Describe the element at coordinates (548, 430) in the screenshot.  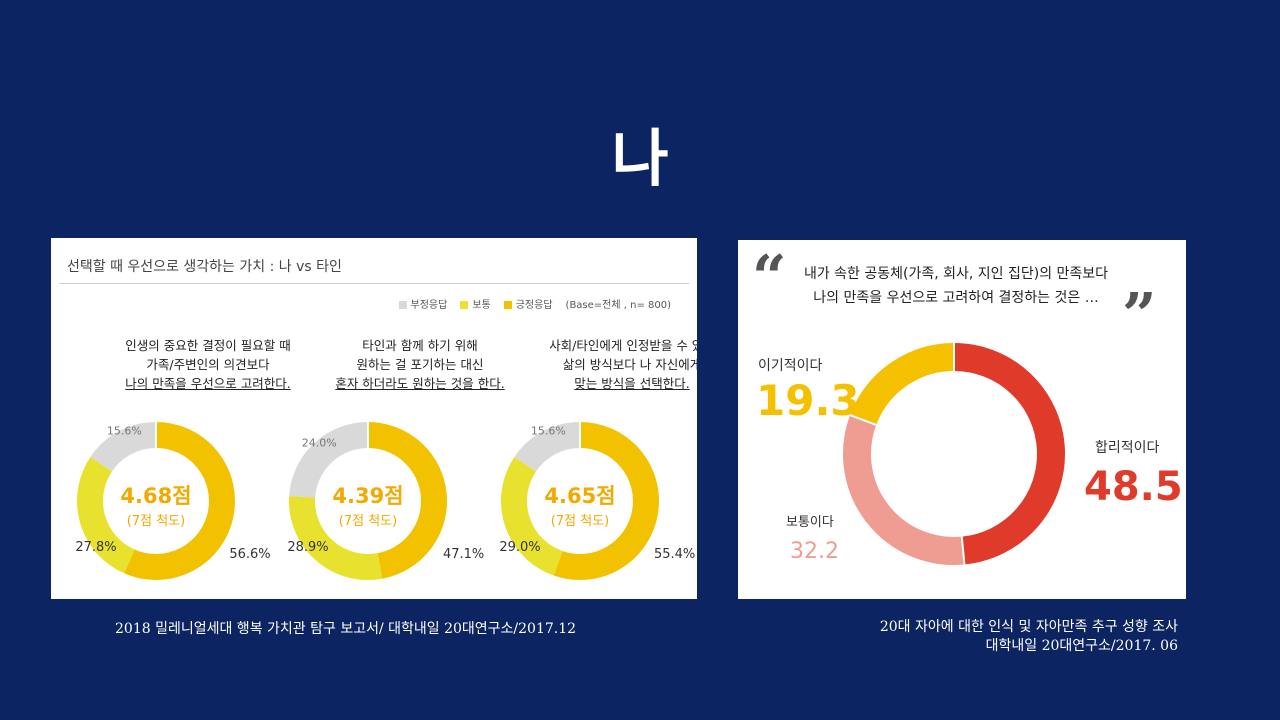
I see `donut-3-label-negative: 15.6%` at that location.